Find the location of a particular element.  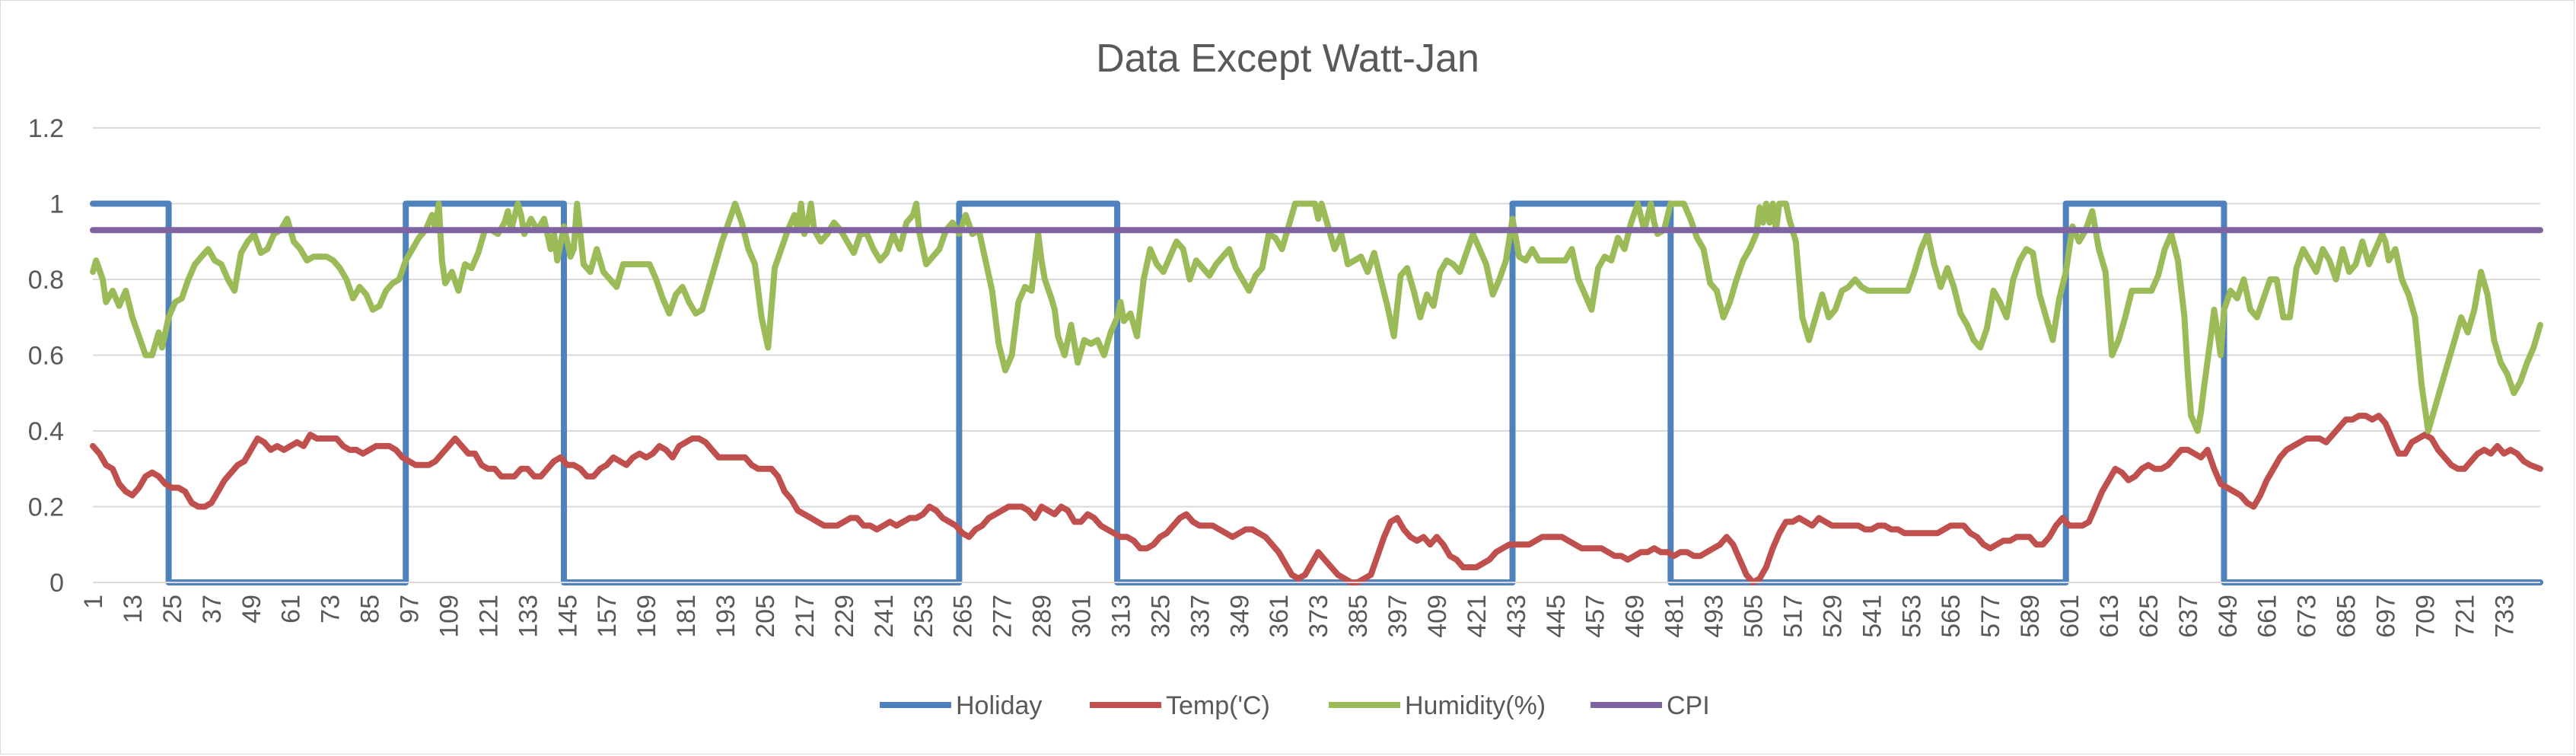

x-tick-label: 373 is located at coordinates (1318, 616).